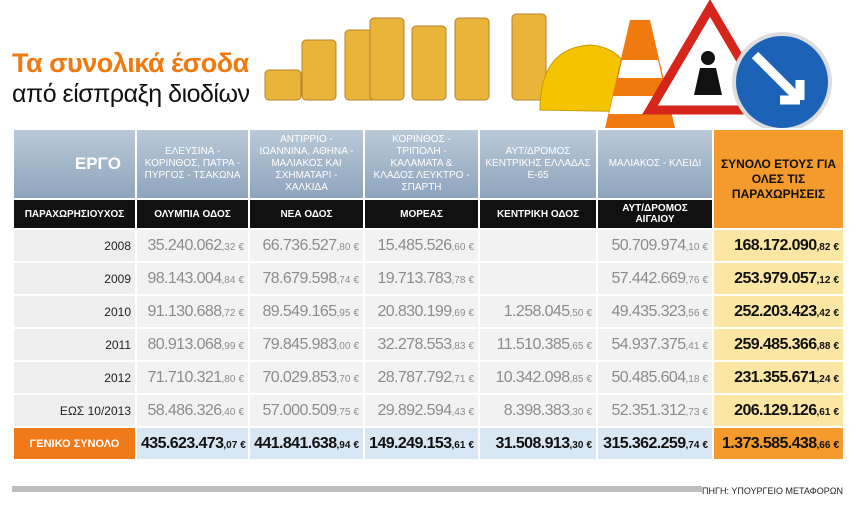 The width and height of the screenshot is (857, 508). Describe the element at coordinates (769, 443) in the screenshot. I see `amount: 1.373.585.438` at that location.